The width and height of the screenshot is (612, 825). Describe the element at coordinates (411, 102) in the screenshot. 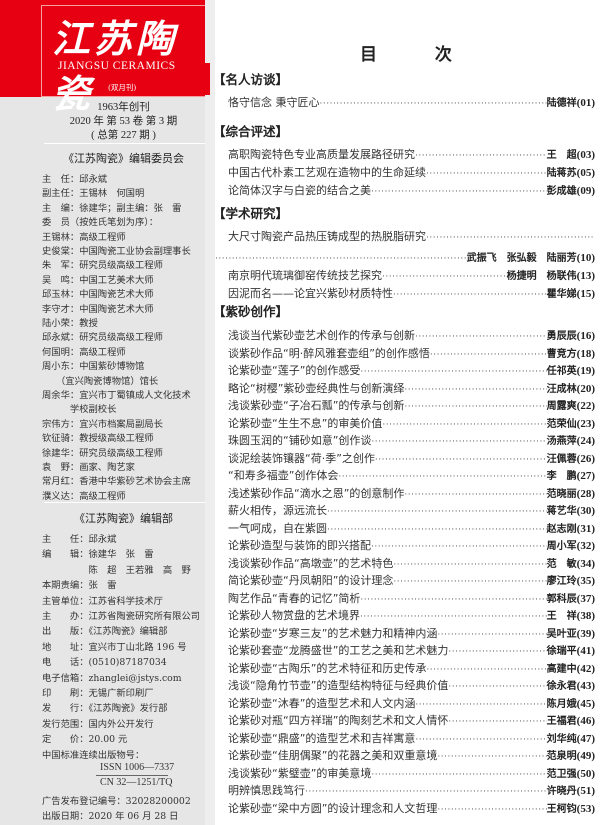

I see `toc-entry: 恪守信念 秉守匠心 陆德祥(01)` at that location.